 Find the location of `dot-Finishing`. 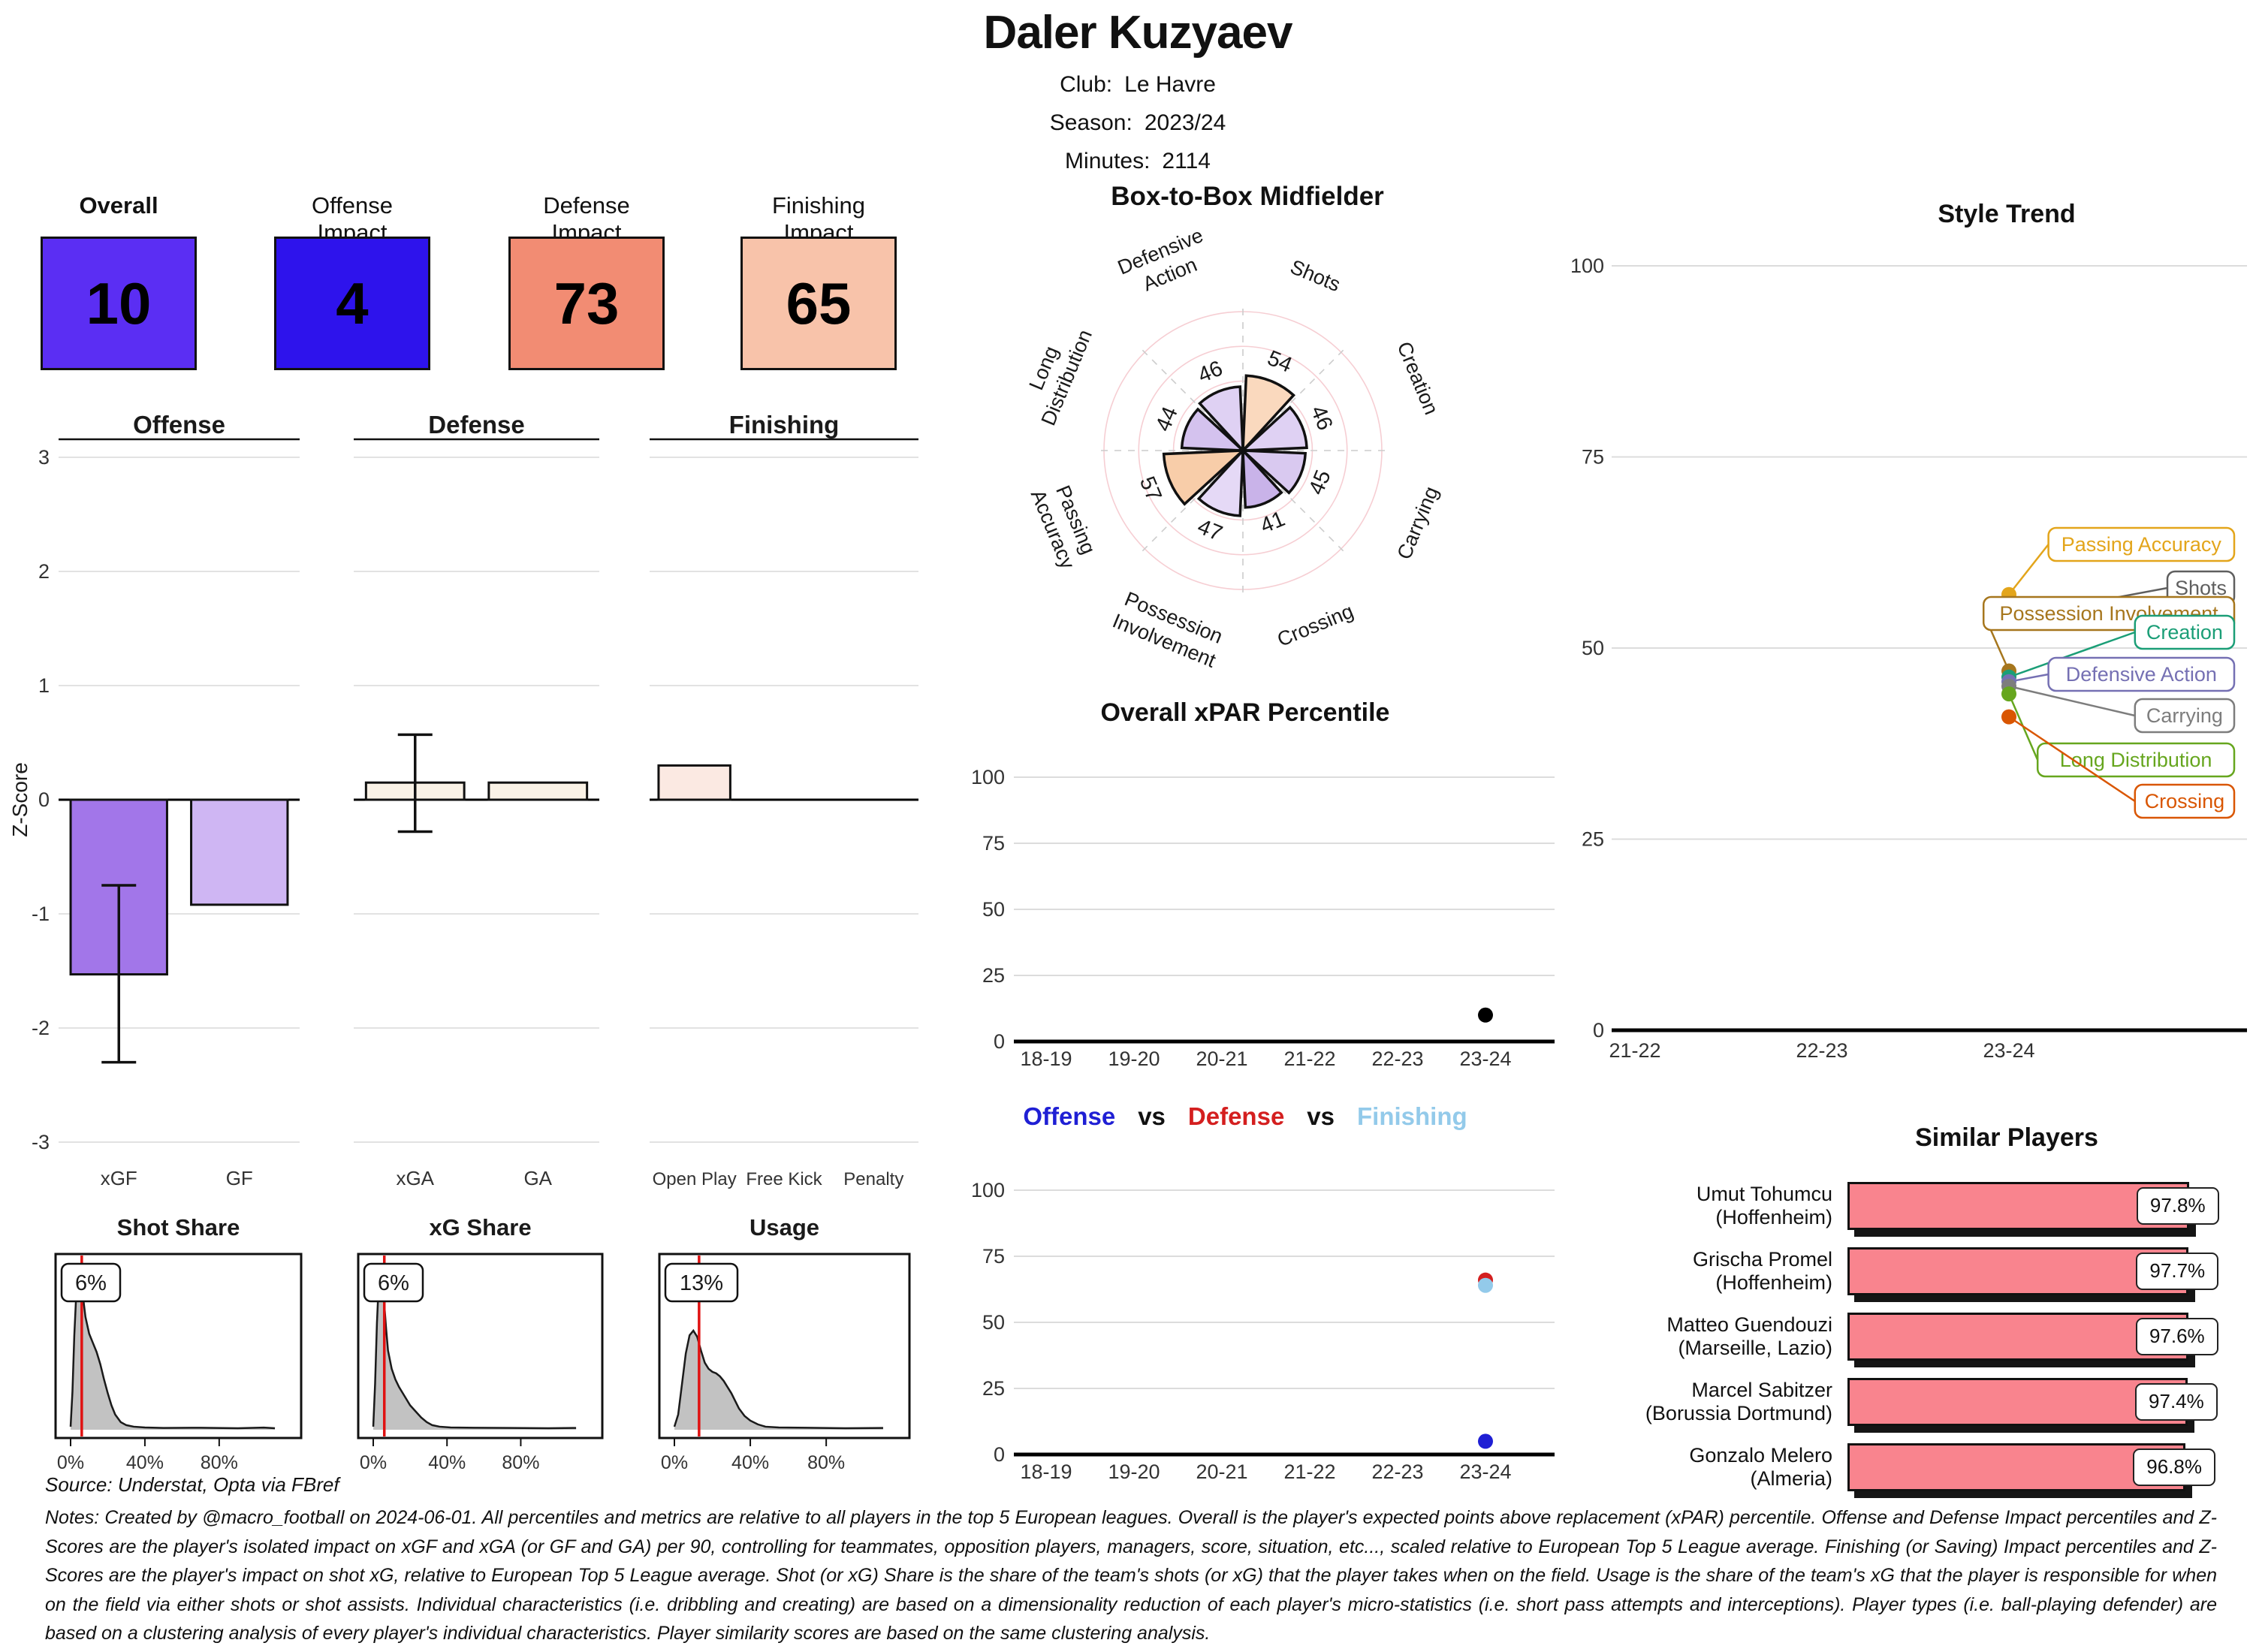

dot-Finishing is located at coordinates (1485, 1285).